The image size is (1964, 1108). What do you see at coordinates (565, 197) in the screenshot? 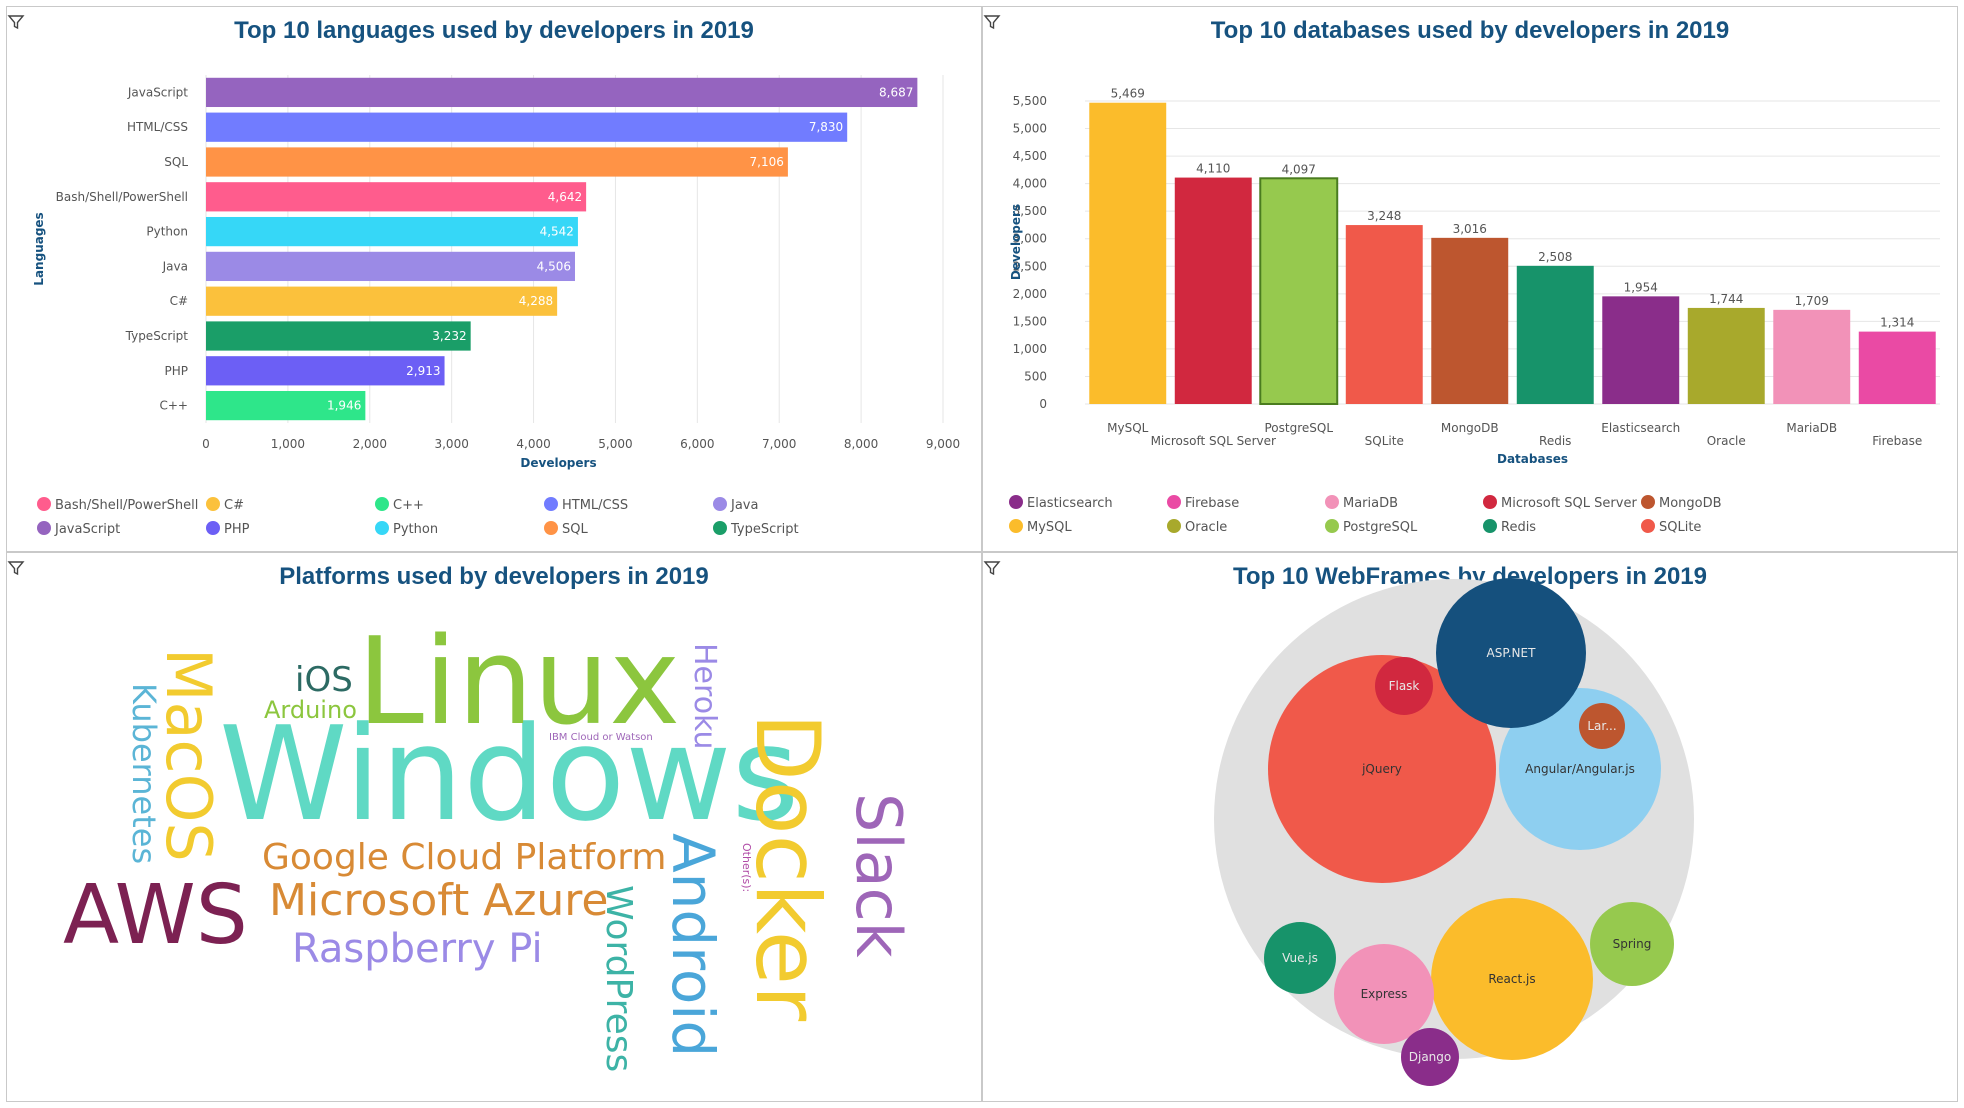
I see `bar-value-label: 4,642` at bounding box center [565, 197].